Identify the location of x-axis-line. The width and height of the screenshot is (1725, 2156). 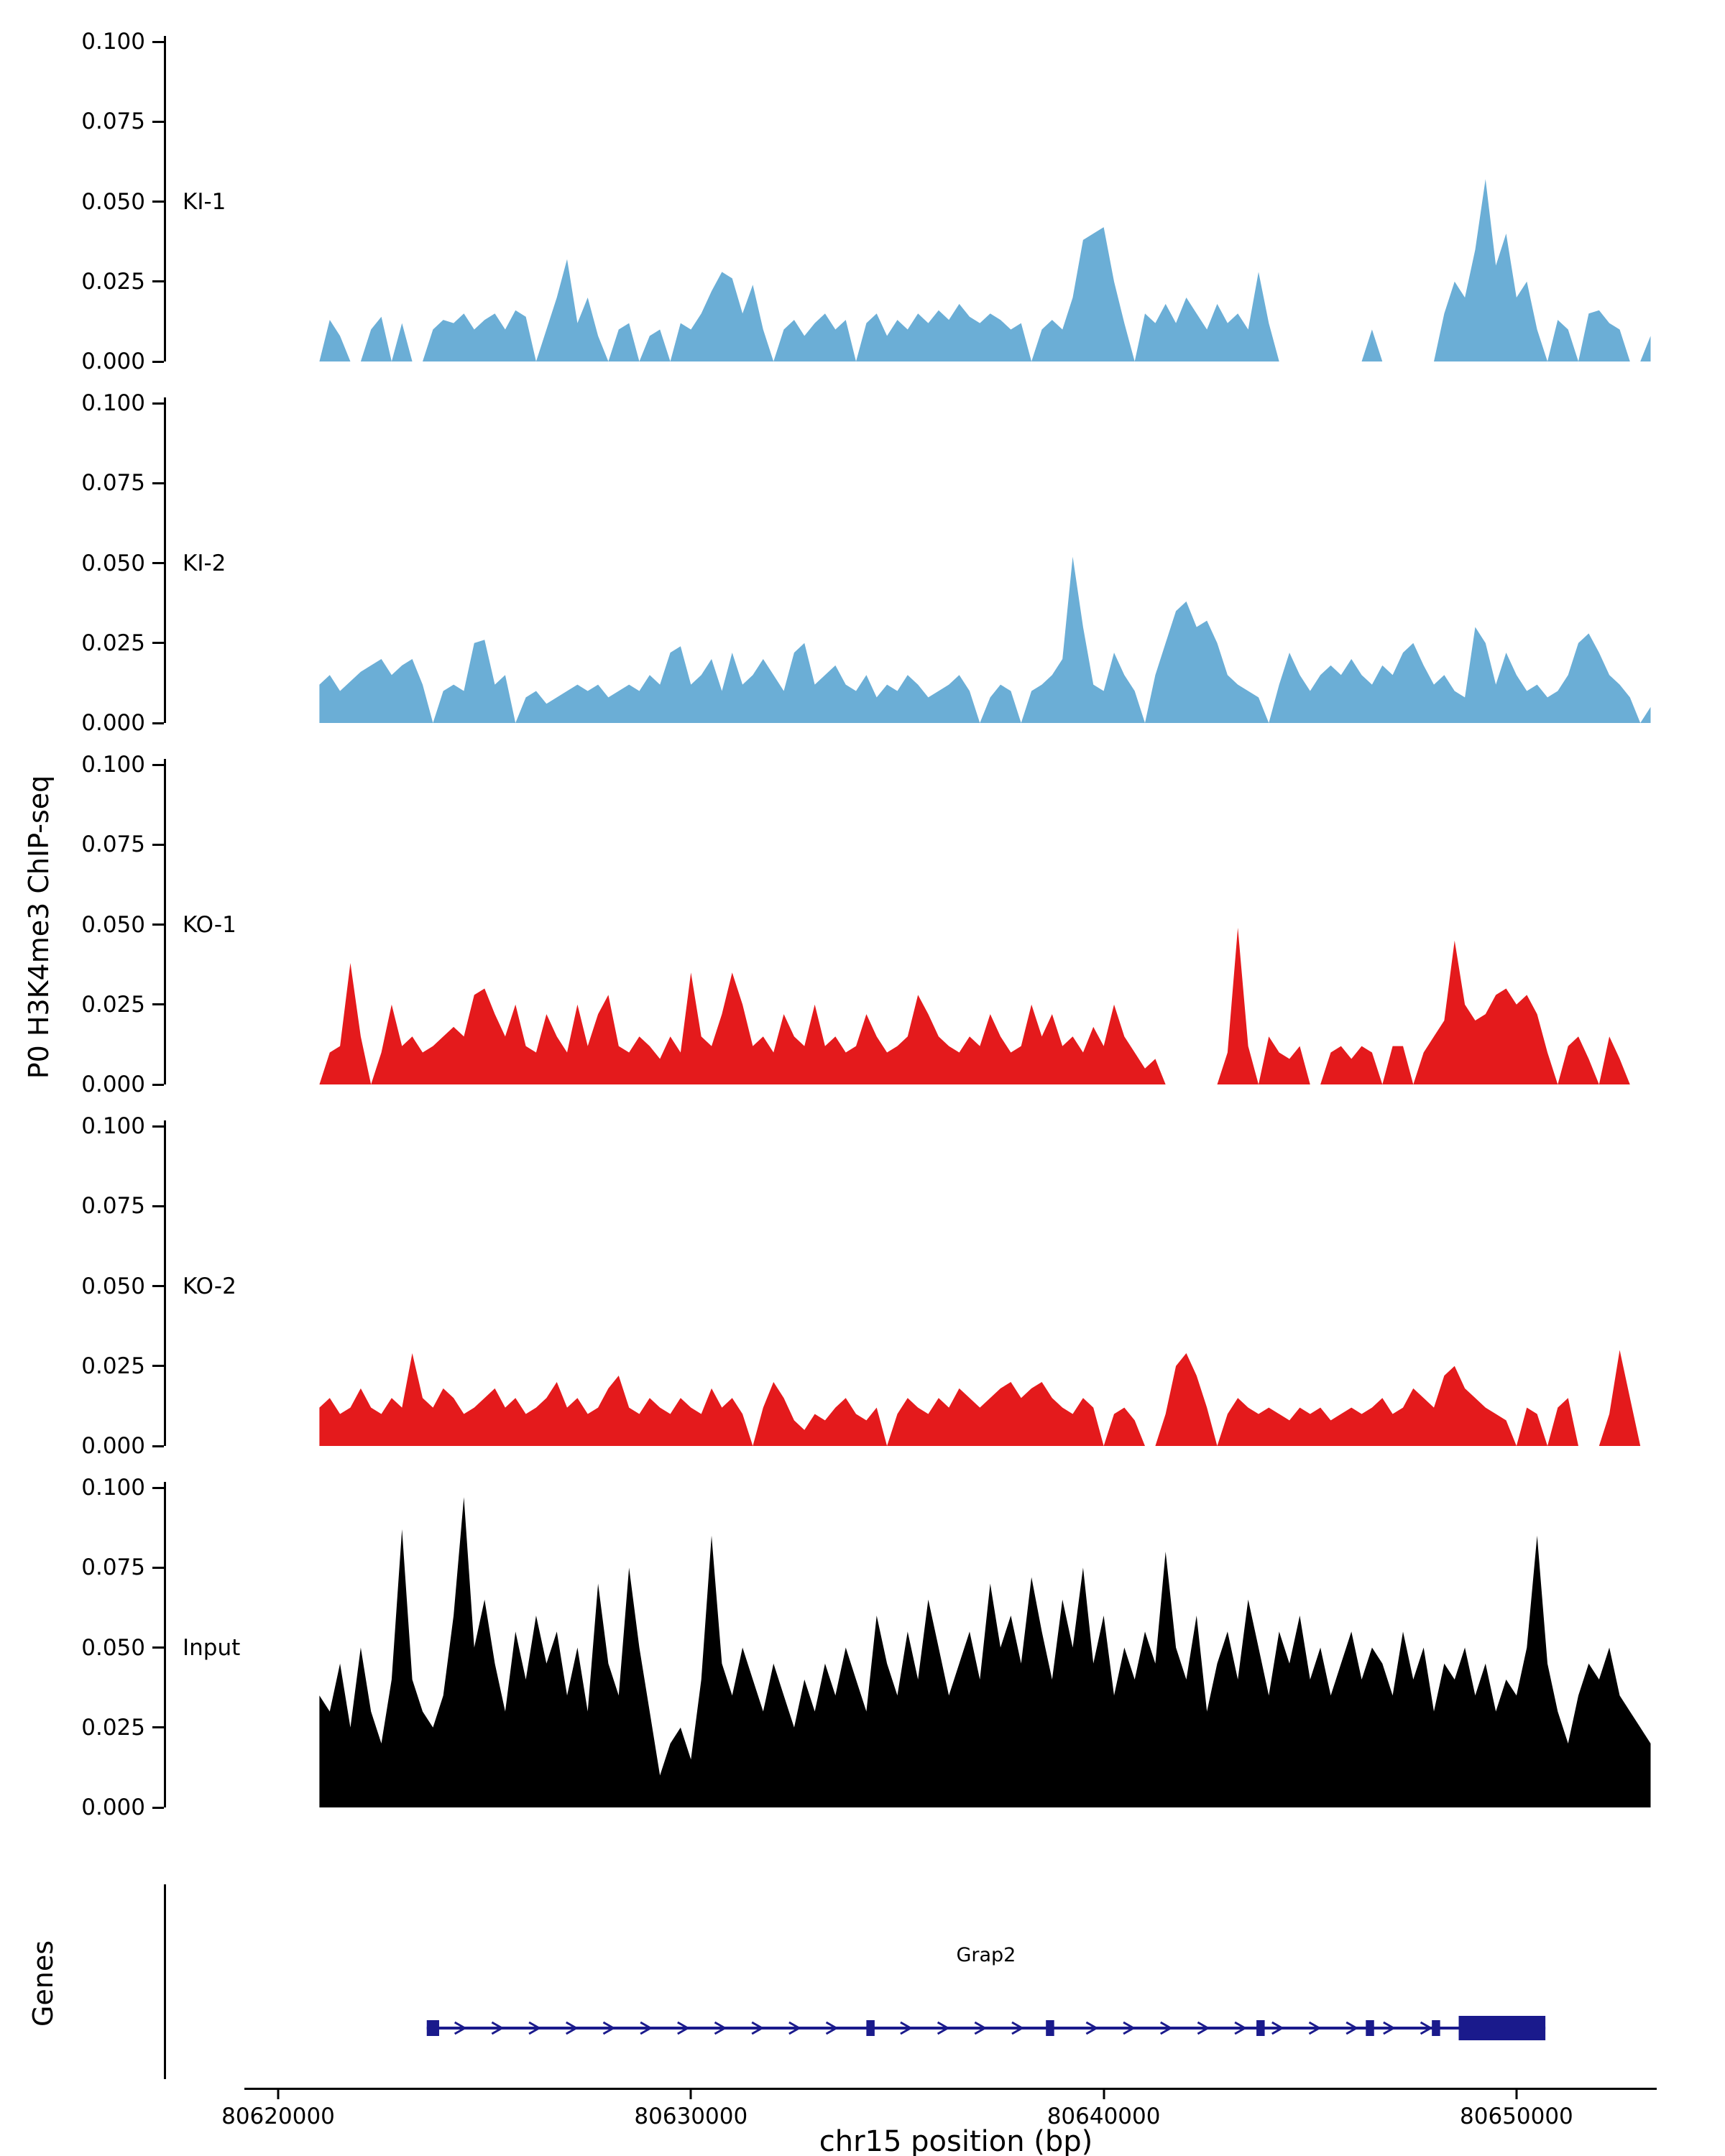
(950, 2089).